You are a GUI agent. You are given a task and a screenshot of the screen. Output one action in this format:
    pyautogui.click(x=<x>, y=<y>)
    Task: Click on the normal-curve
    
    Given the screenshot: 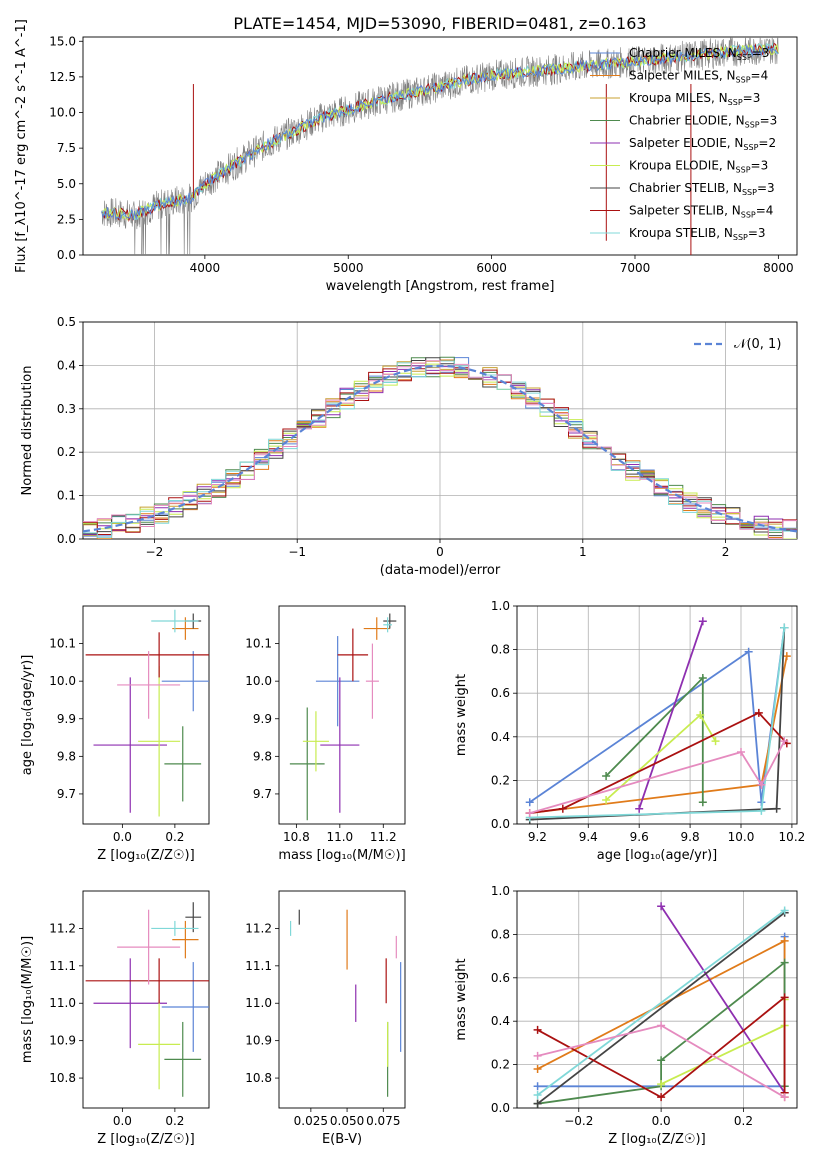 What is the action you would take?
    pyautogui.click(x=440, y=448)
    